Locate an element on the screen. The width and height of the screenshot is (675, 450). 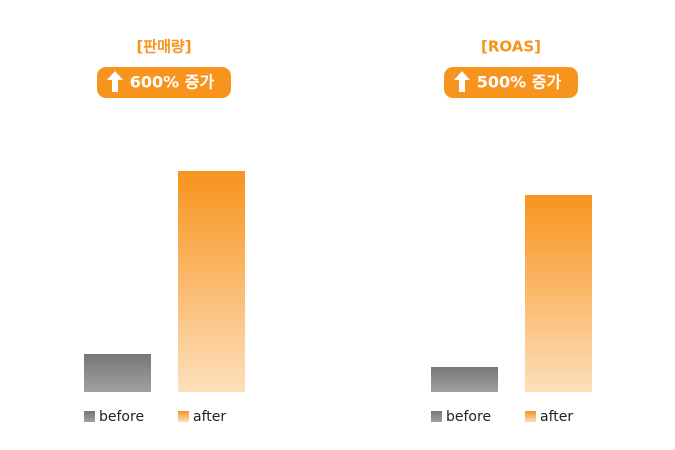
badge: 500% 증가 is located at coordinates (511, 82).